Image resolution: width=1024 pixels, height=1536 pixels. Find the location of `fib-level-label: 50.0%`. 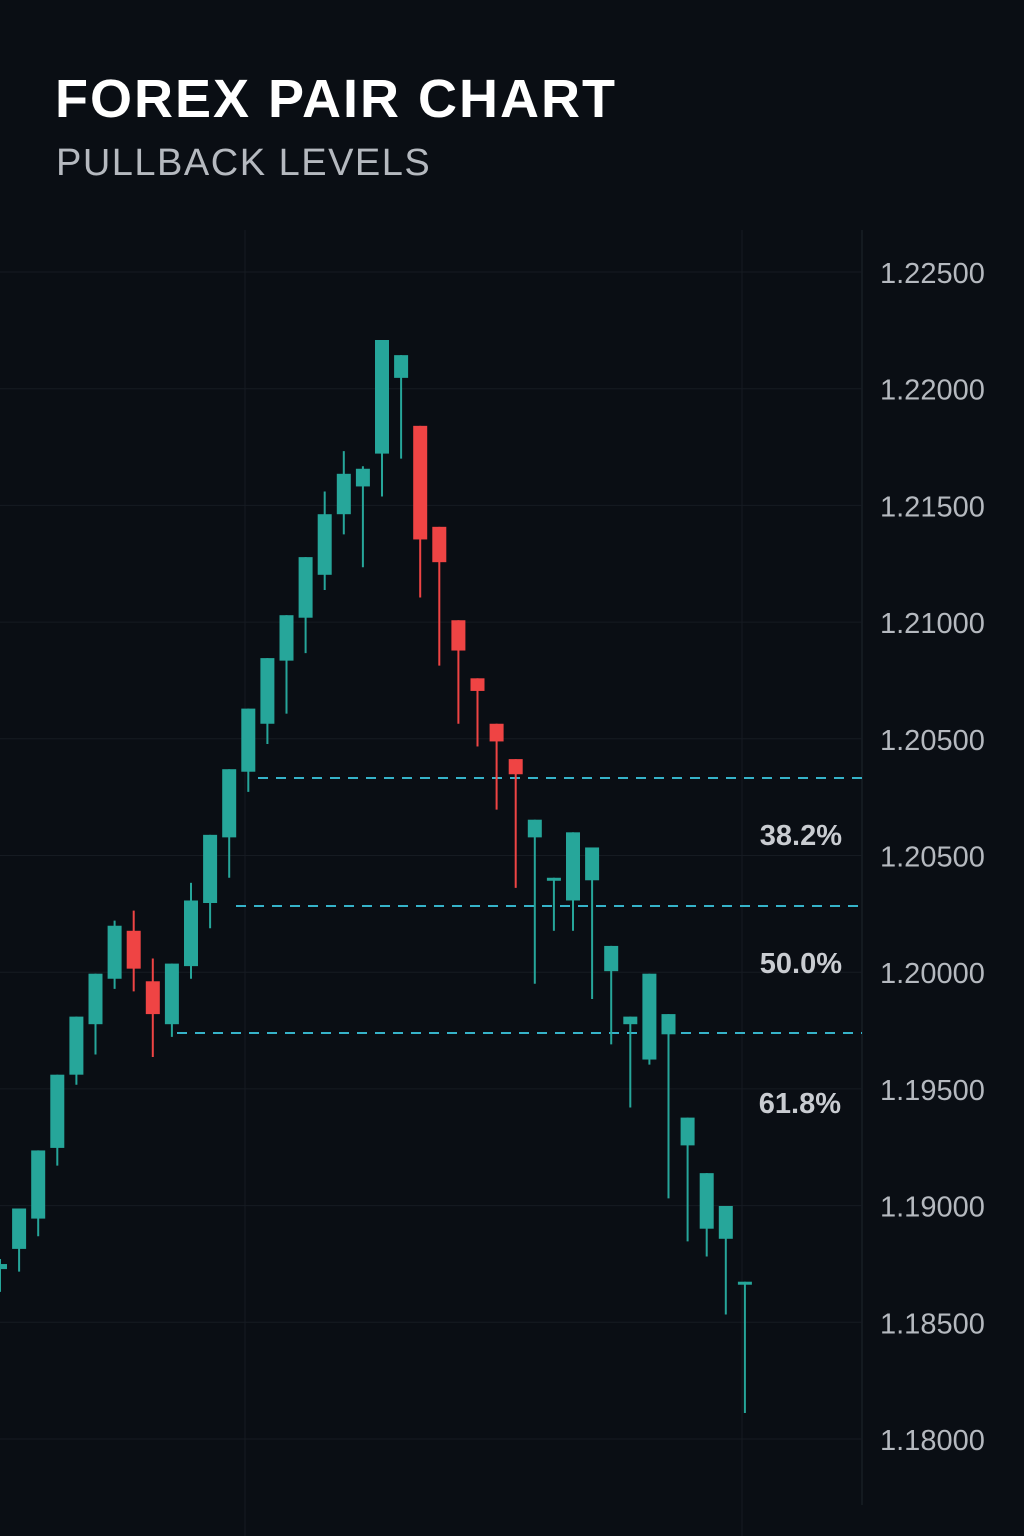

fib-level-label: 50.0% is located at coordinates (801, 964).